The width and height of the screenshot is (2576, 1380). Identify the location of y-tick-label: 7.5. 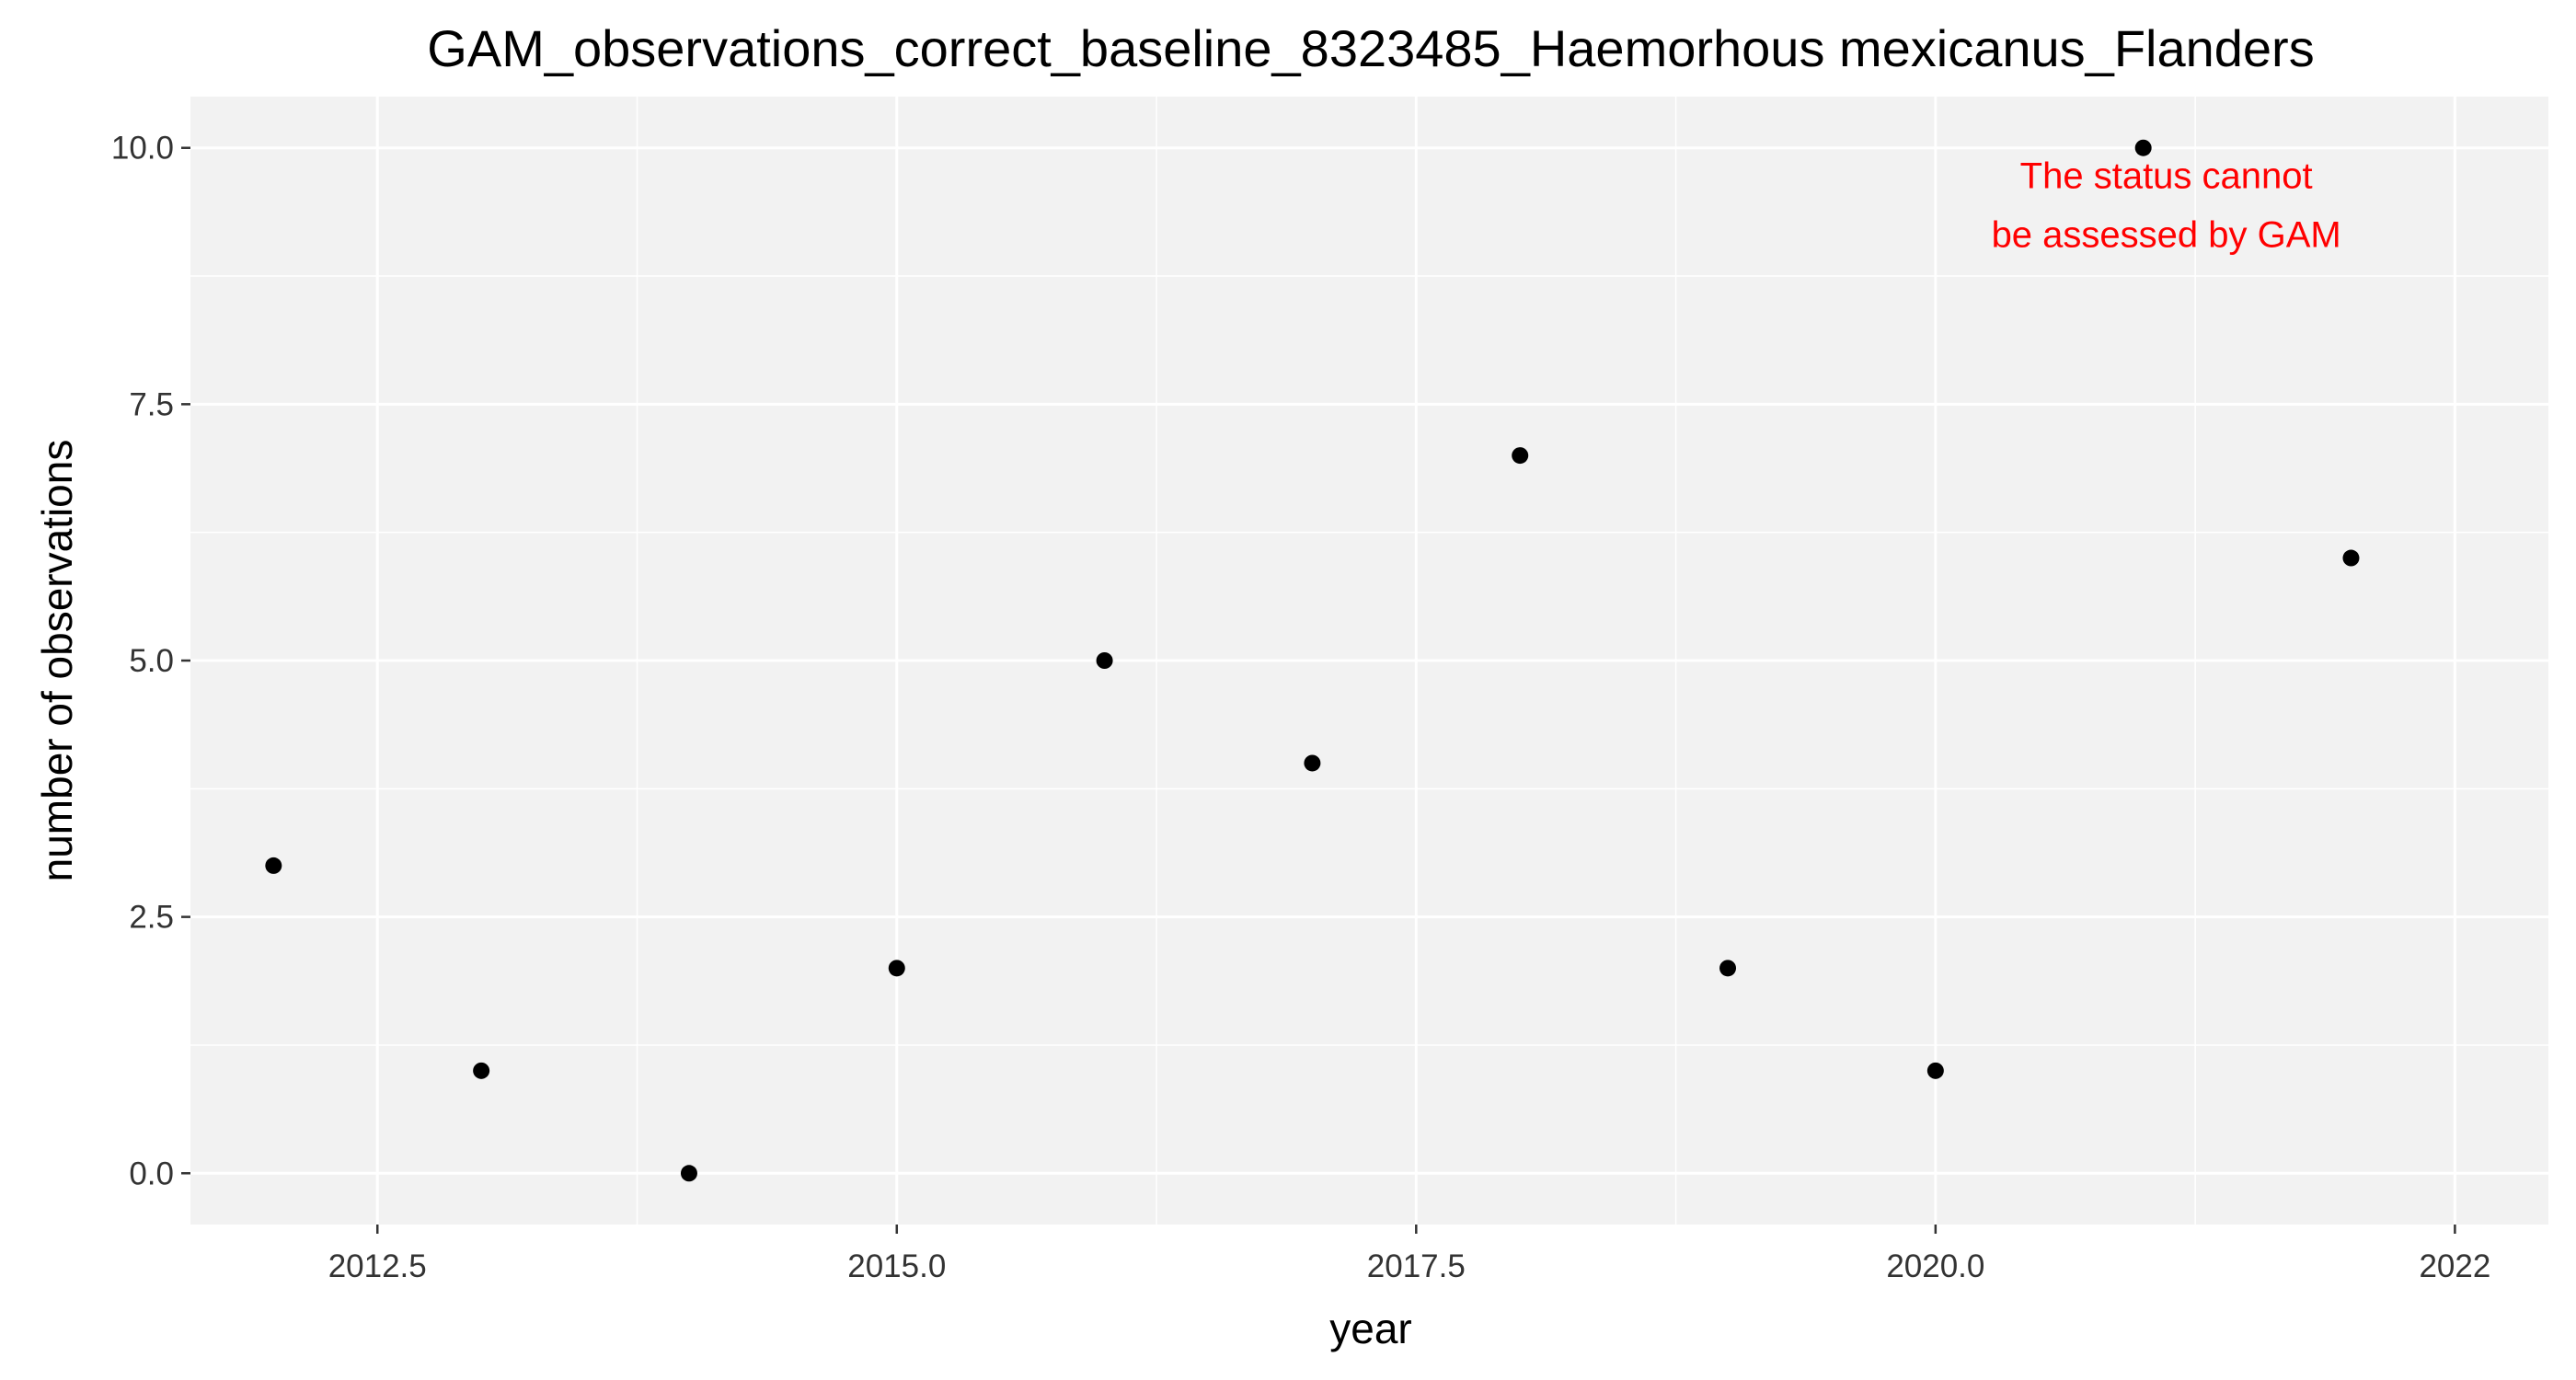
(151, 404).